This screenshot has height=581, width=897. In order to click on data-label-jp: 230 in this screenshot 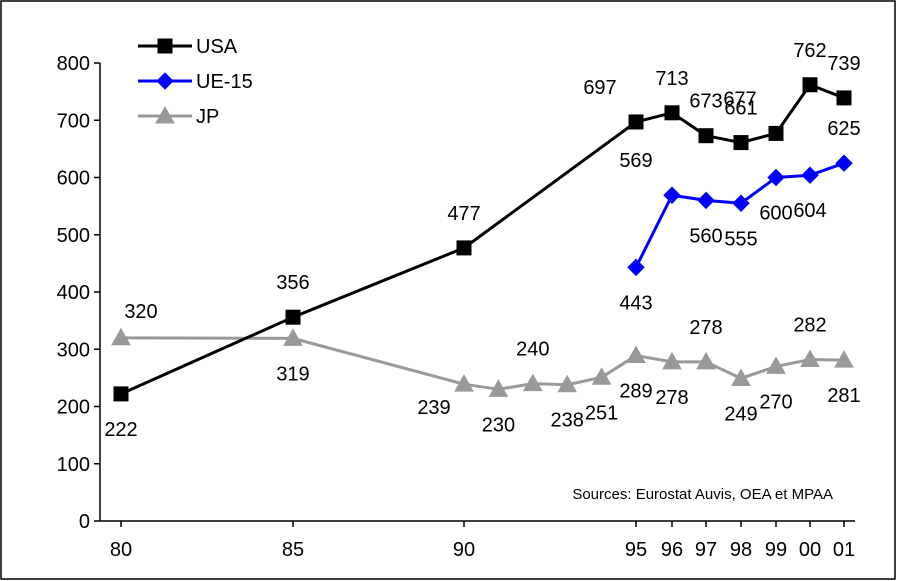, I will do `click(498, 425)`.